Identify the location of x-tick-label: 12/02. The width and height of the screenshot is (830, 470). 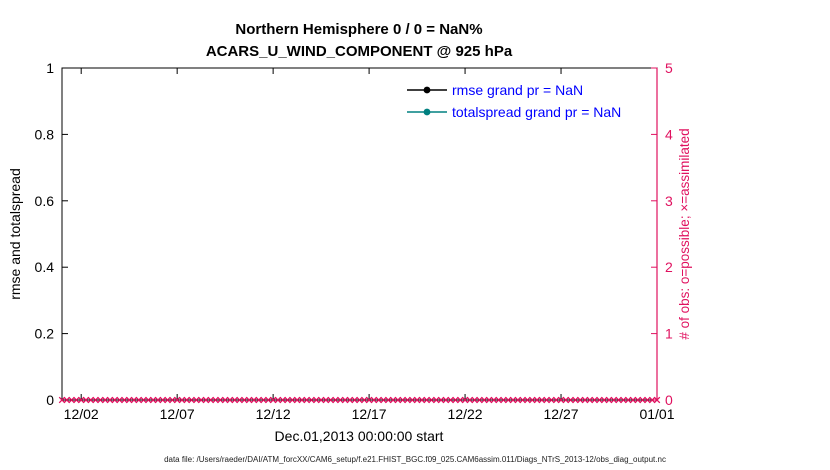
(81, 414).